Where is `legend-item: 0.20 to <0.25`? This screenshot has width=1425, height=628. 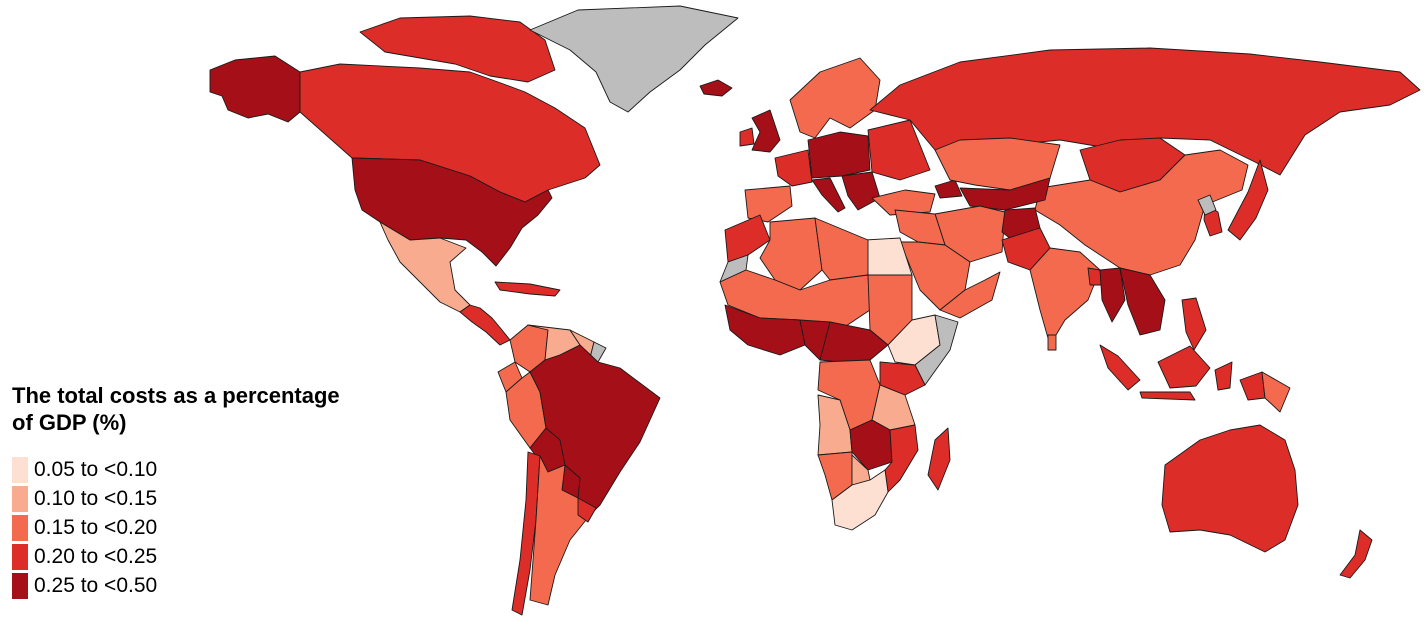 legend-item: 0.20 to <0.25 is located at coordinates (227, 556).